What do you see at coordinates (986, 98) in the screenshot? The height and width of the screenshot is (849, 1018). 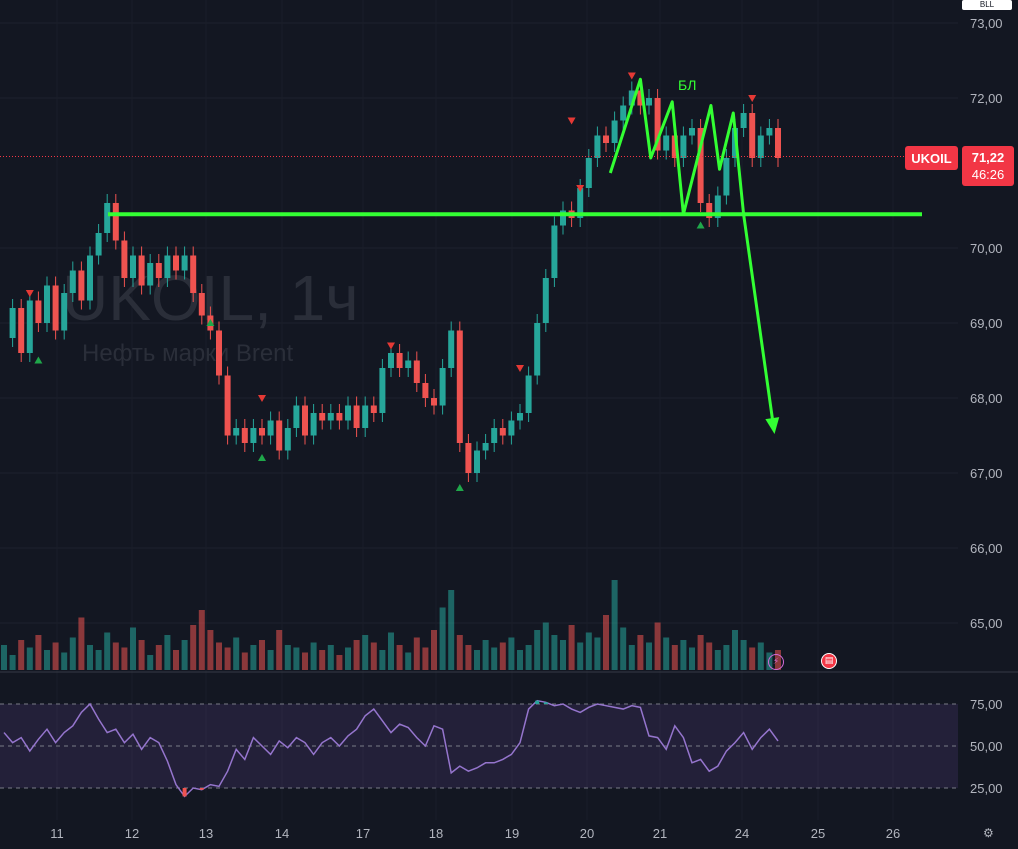 I see `price-tick-label: 72,00` at bounding box center [986, 98].